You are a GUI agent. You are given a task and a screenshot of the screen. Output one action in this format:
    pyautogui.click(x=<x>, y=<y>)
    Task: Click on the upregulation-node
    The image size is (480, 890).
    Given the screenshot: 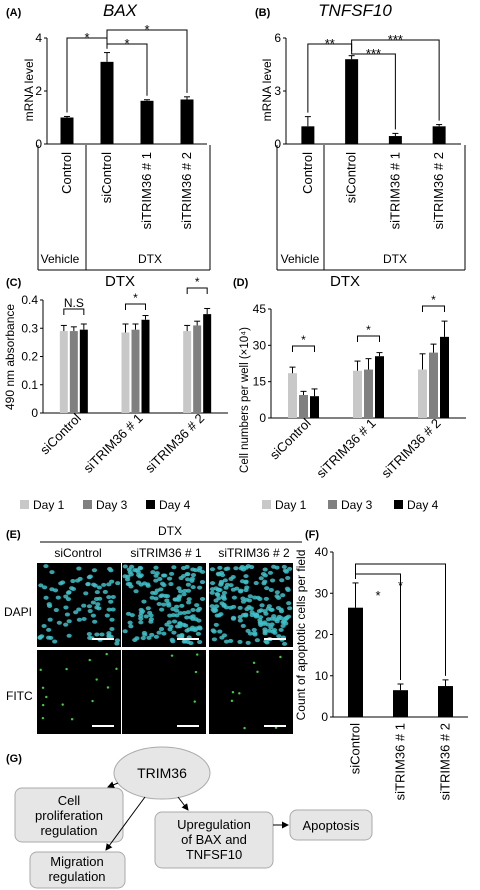 What is the action you would take?
    pyautogui.click(x=214, y=840)
    